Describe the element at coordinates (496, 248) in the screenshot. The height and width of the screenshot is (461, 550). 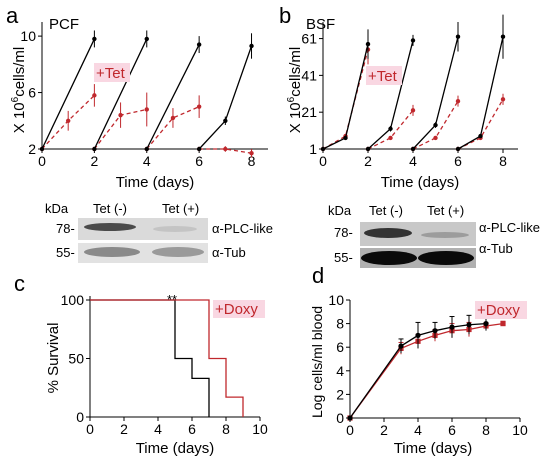
I see `panel-b-blot-label-bottom: α-Tub` at that location.